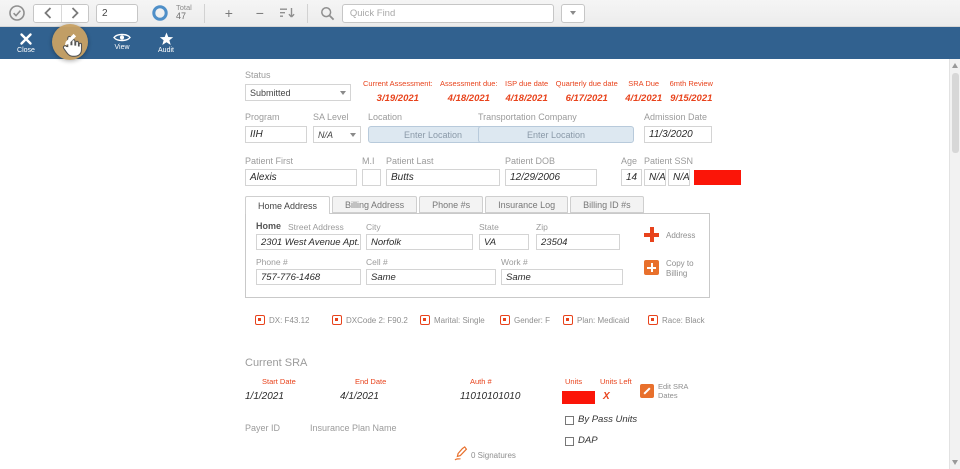  Describe the element at coordinates (683, 320) in the screenshot. I see `race-badge-label: Race: Black` at that location.